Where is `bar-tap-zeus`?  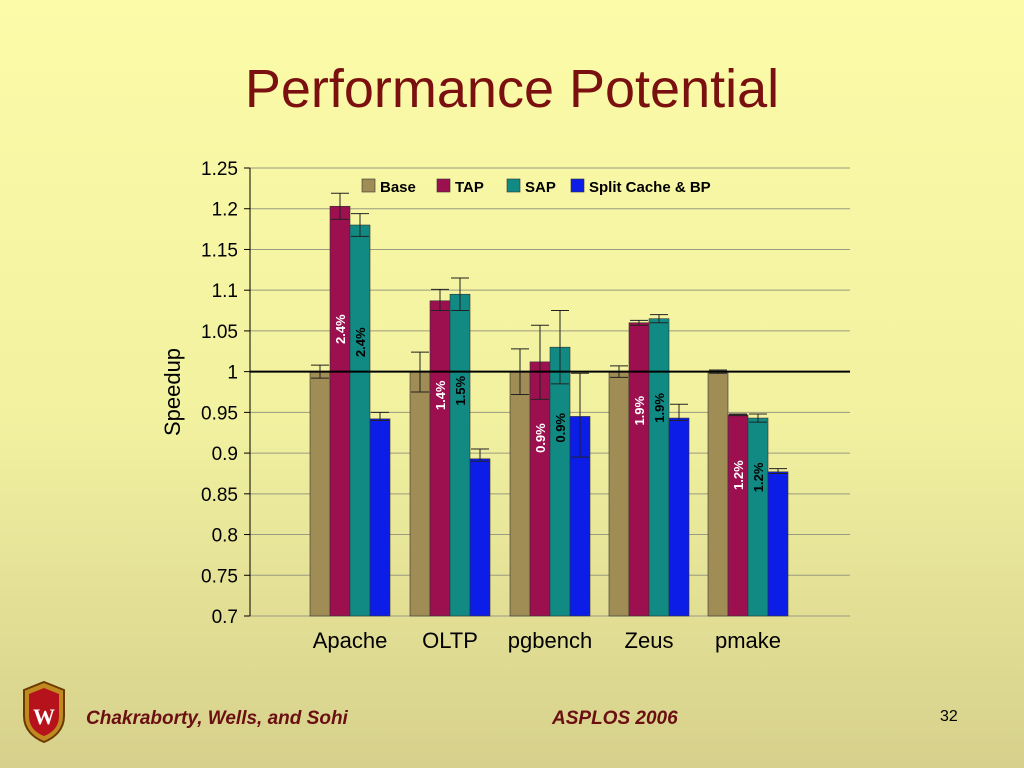 bar-tap-zeus is located at coordinates (639, 469).